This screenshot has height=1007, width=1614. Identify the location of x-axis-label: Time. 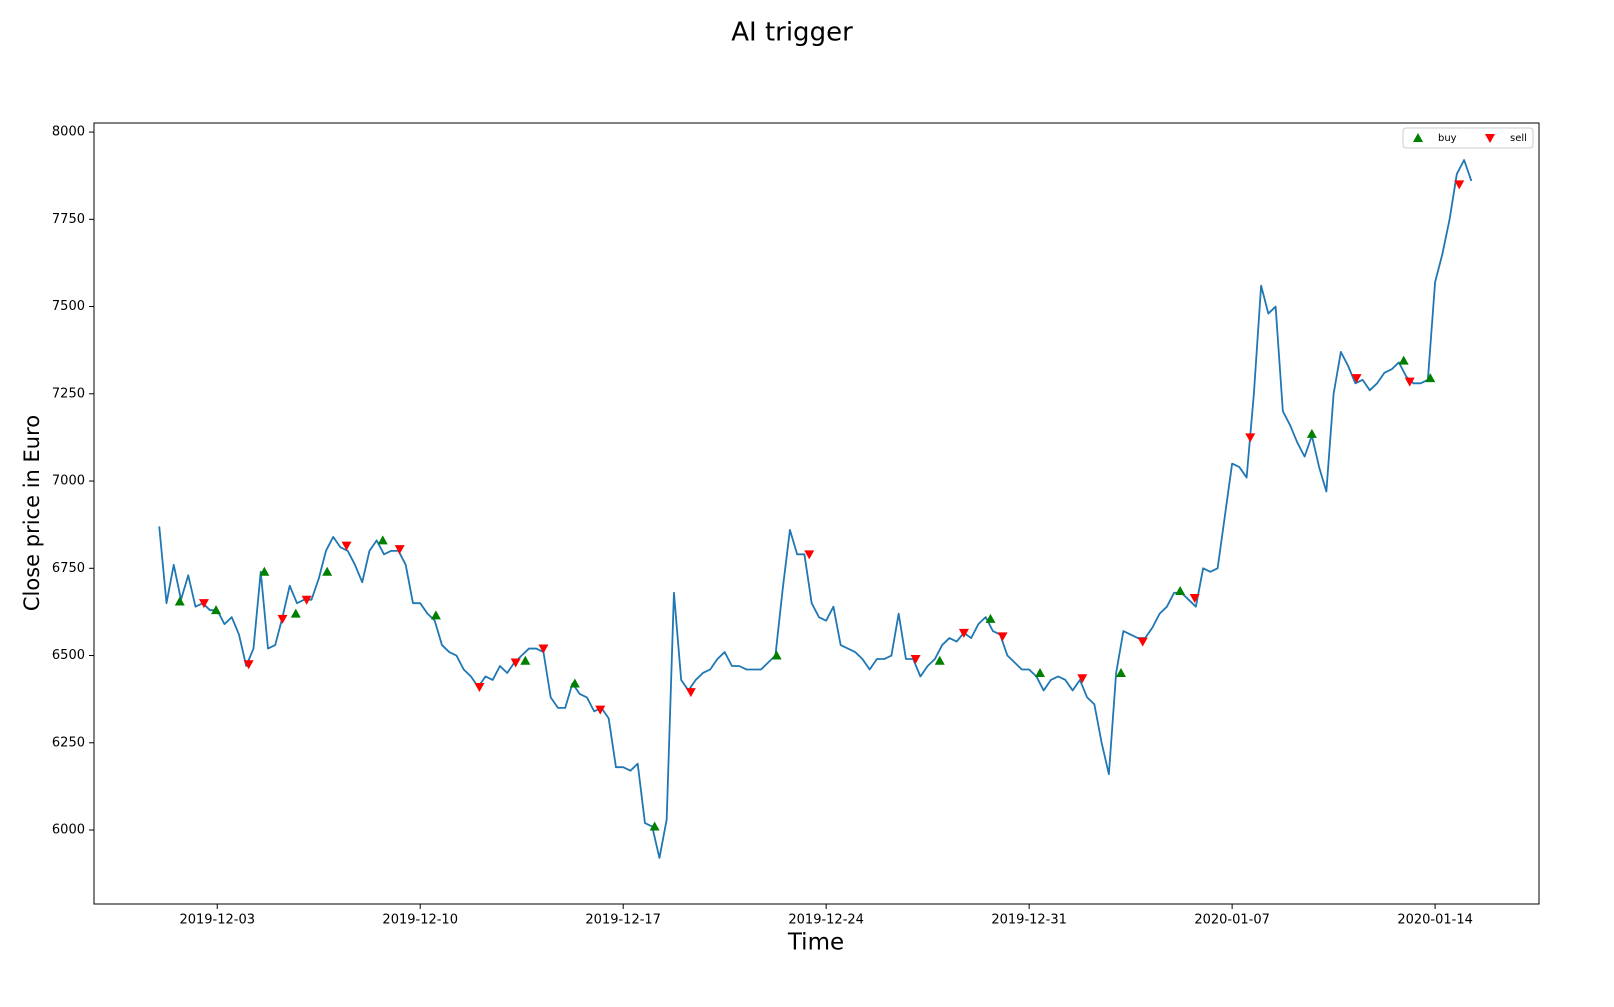
(815, 943).